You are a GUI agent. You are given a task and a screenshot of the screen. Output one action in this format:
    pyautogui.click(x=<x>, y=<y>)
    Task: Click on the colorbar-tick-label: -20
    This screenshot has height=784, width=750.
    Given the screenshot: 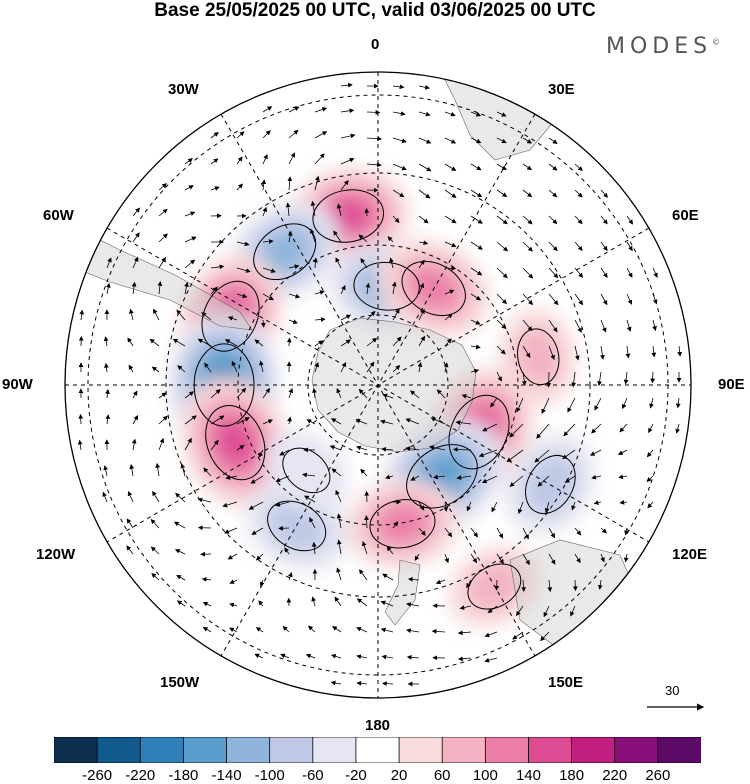 What is the action you would take?
    pyautogui.click(x=356, y=775)
    